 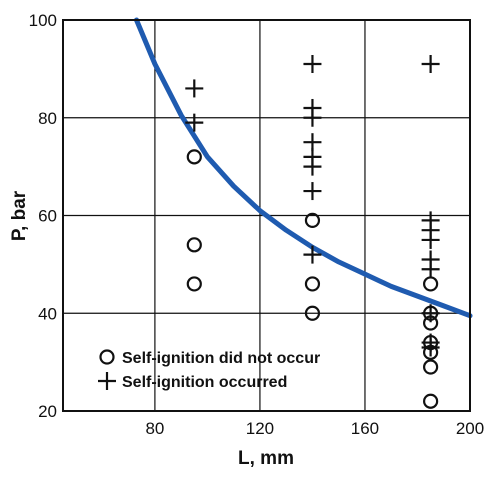 I want to click on y-tick-label: 40, so click(x=47, y=313).